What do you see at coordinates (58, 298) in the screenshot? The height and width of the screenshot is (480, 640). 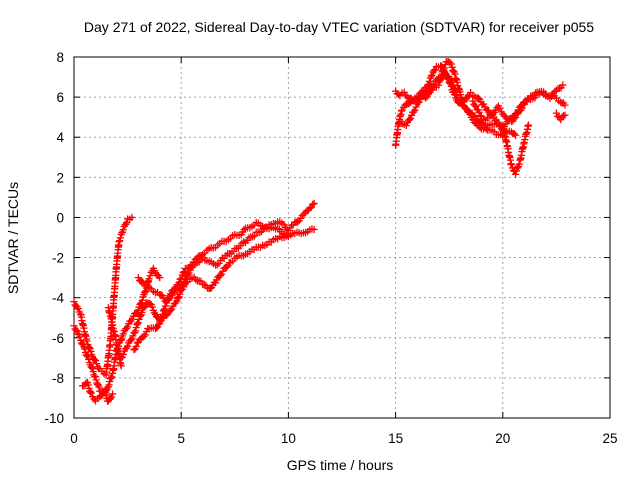 I see `y-tick-label: -4` at bounding box center [58, 298].